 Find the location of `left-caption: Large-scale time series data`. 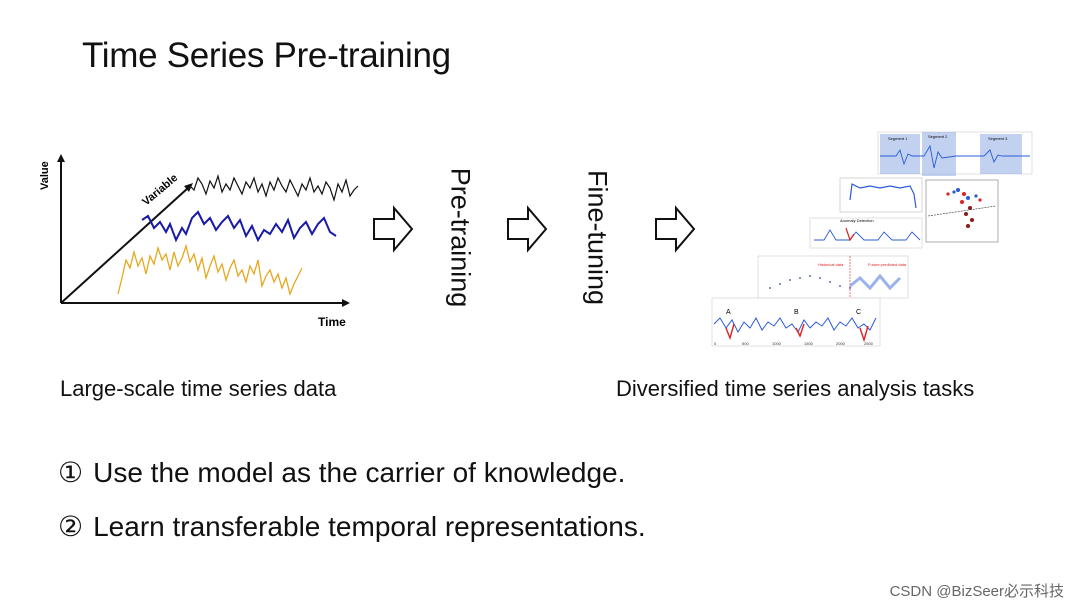

left-caption: Large-scale time series data is located at coordinates (198, 388).